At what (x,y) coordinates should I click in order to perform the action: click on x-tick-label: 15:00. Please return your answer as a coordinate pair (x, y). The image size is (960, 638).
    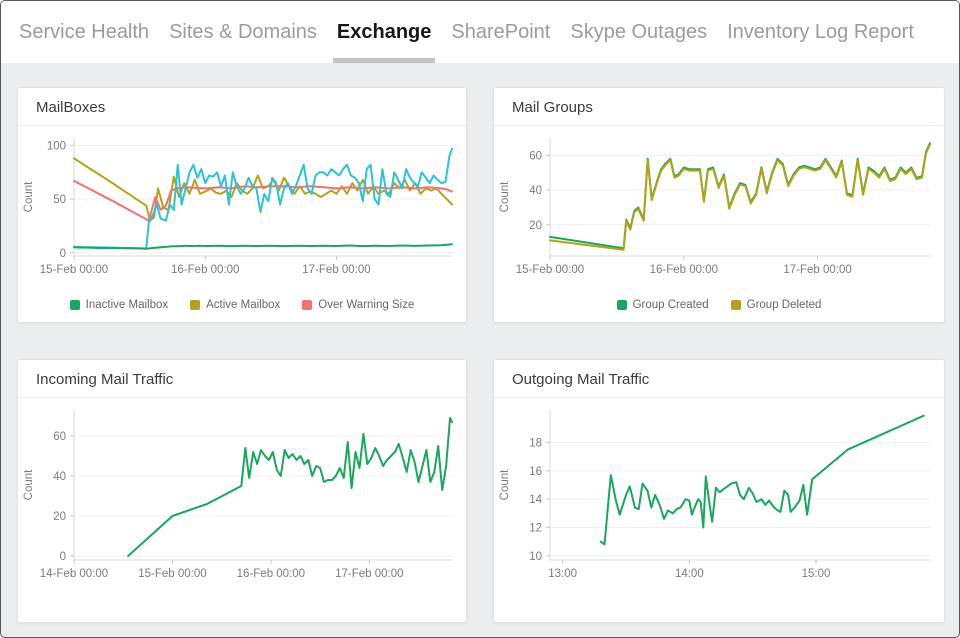
    Looking at the image, I should click on (816, 574).